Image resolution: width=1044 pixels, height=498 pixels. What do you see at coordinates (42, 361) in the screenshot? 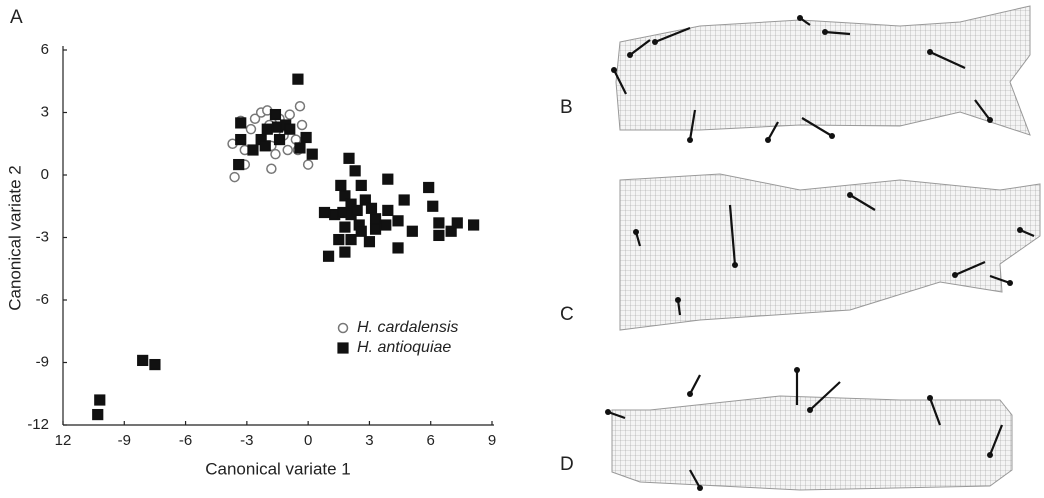
I see `y-tick-label: -9` at bounding box center [42, 361].